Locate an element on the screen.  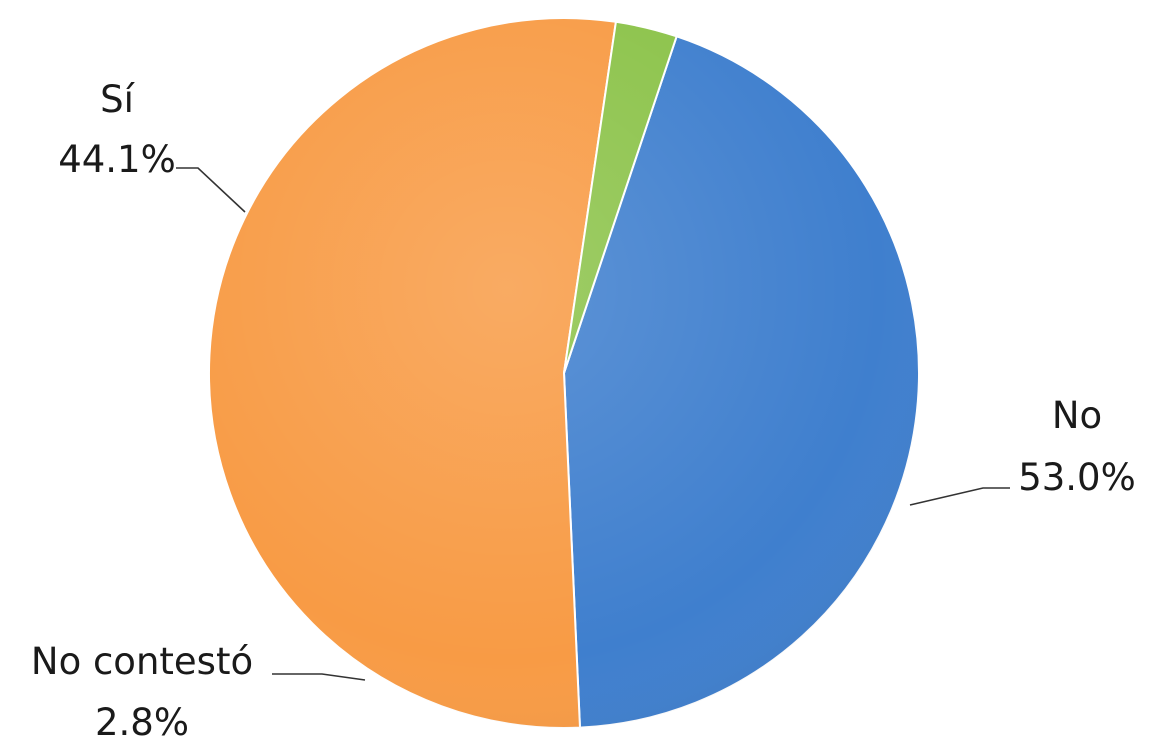
slice-value-no-contesto: 2.8% is located at coordinates (142, 719).